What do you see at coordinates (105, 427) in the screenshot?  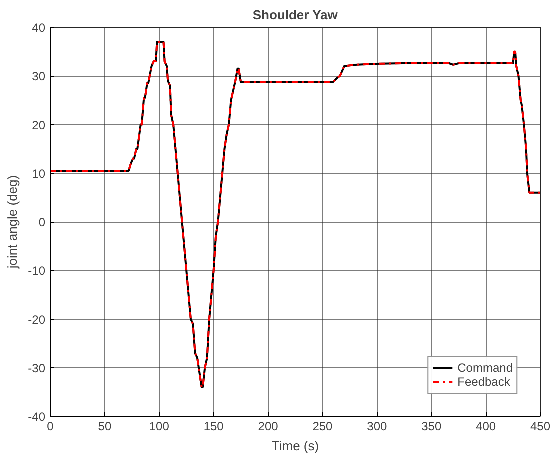 I see `x-tick-label: 50` at bounding box center [105, 427].